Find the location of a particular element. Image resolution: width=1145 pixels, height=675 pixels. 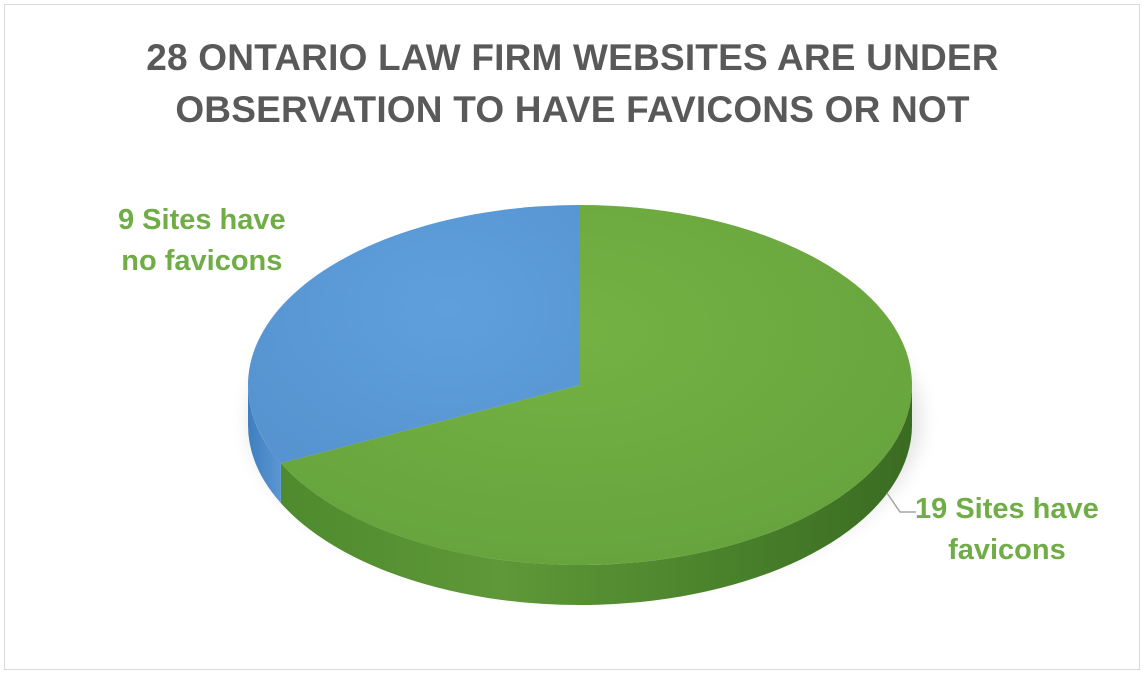

pie-slice-no-favicons is located at coordinates (414, 334).